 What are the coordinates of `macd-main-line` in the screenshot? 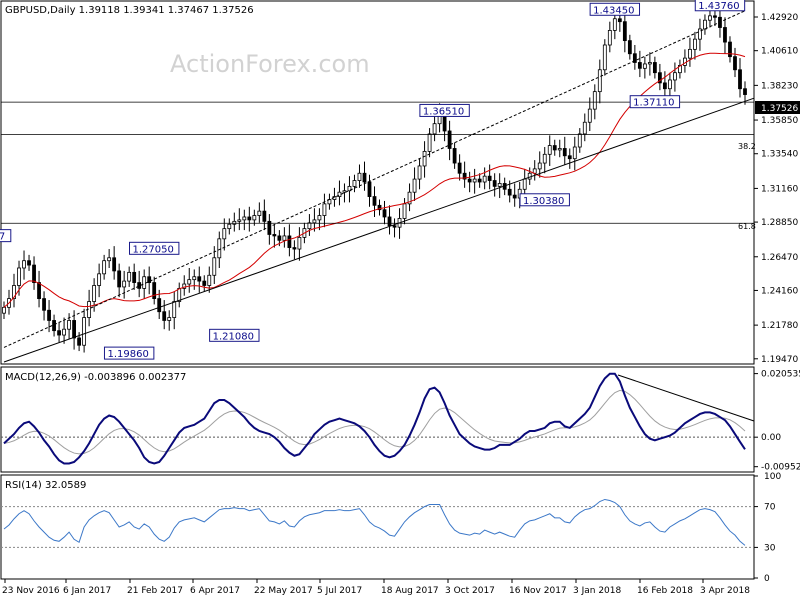 It's located at (374, 418).